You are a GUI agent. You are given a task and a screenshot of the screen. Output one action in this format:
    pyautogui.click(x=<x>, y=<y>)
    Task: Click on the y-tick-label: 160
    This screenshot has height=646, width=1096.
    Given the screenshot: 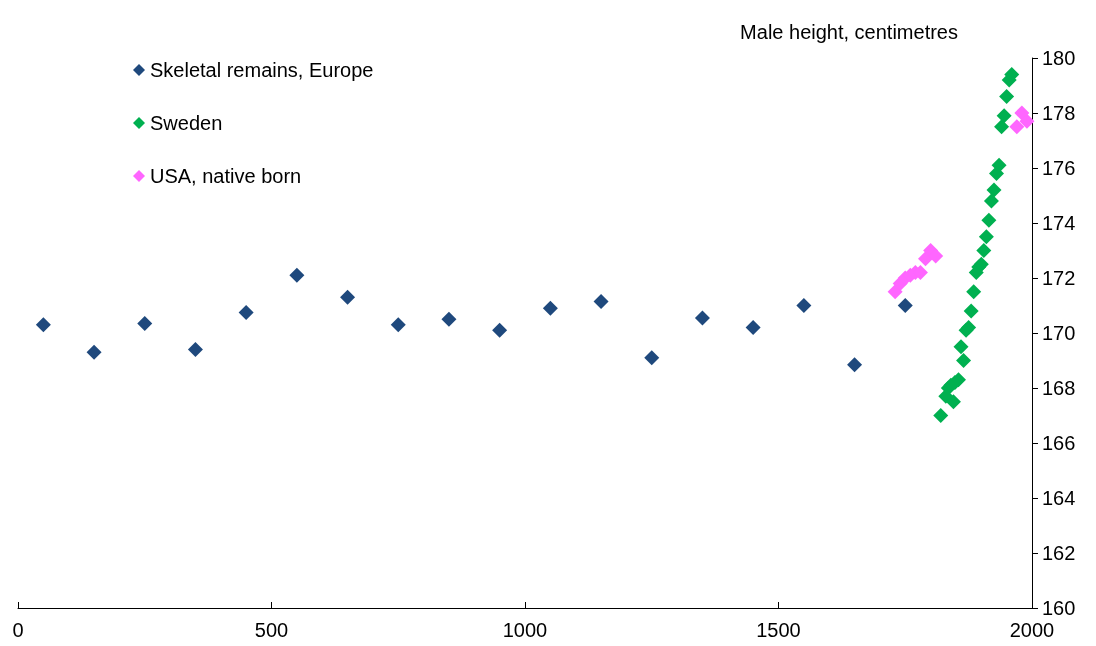 What is the action you would take?
    pyautogui.click(x=1059, y=608)
    